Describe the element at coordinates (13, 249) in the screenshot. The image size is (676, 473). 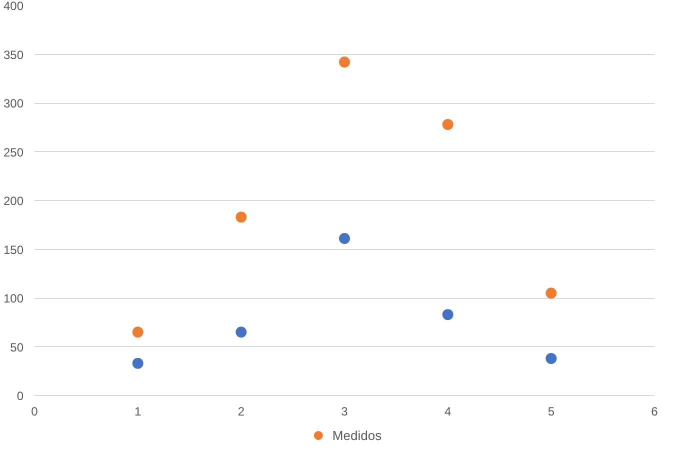
I see `y-tick-label: 150` at that location.